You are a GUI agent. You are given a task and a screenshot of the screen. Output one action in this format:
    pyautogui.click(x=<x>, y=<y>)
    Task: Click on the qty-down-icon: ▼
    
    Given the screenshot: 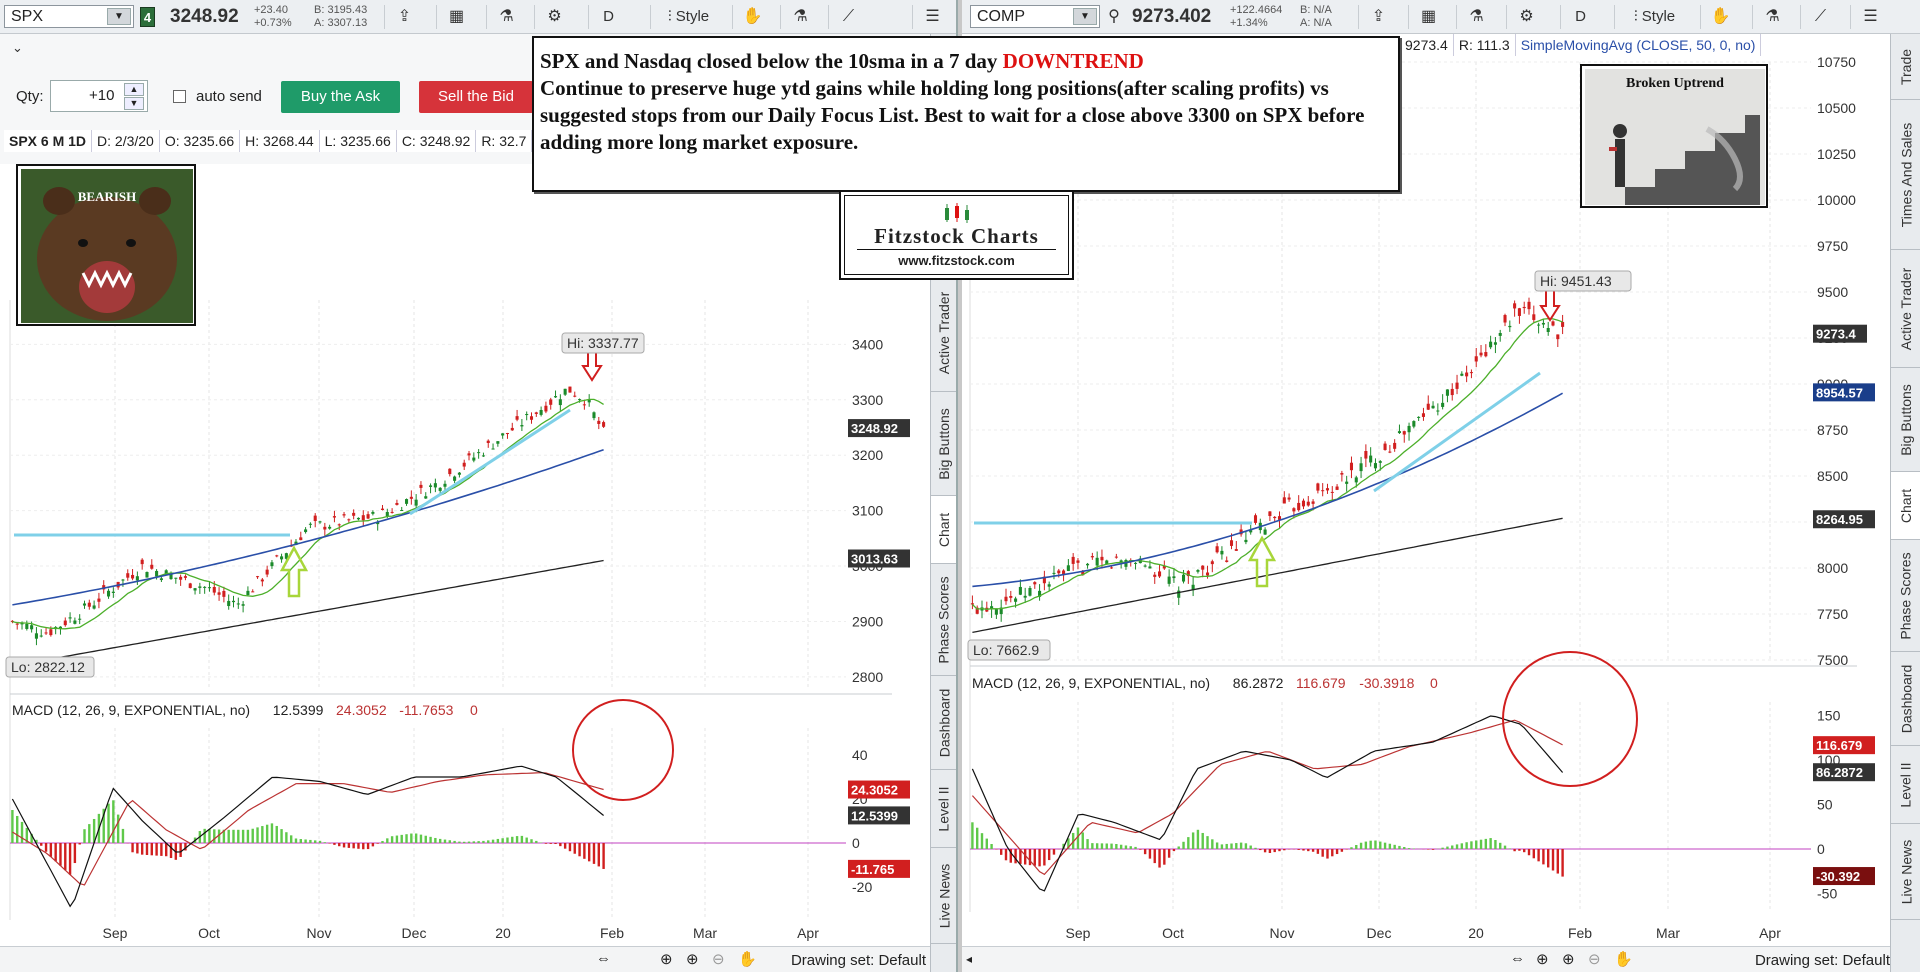 What is the action you would take?
    pyautogui.click(x=134, y=103)
    